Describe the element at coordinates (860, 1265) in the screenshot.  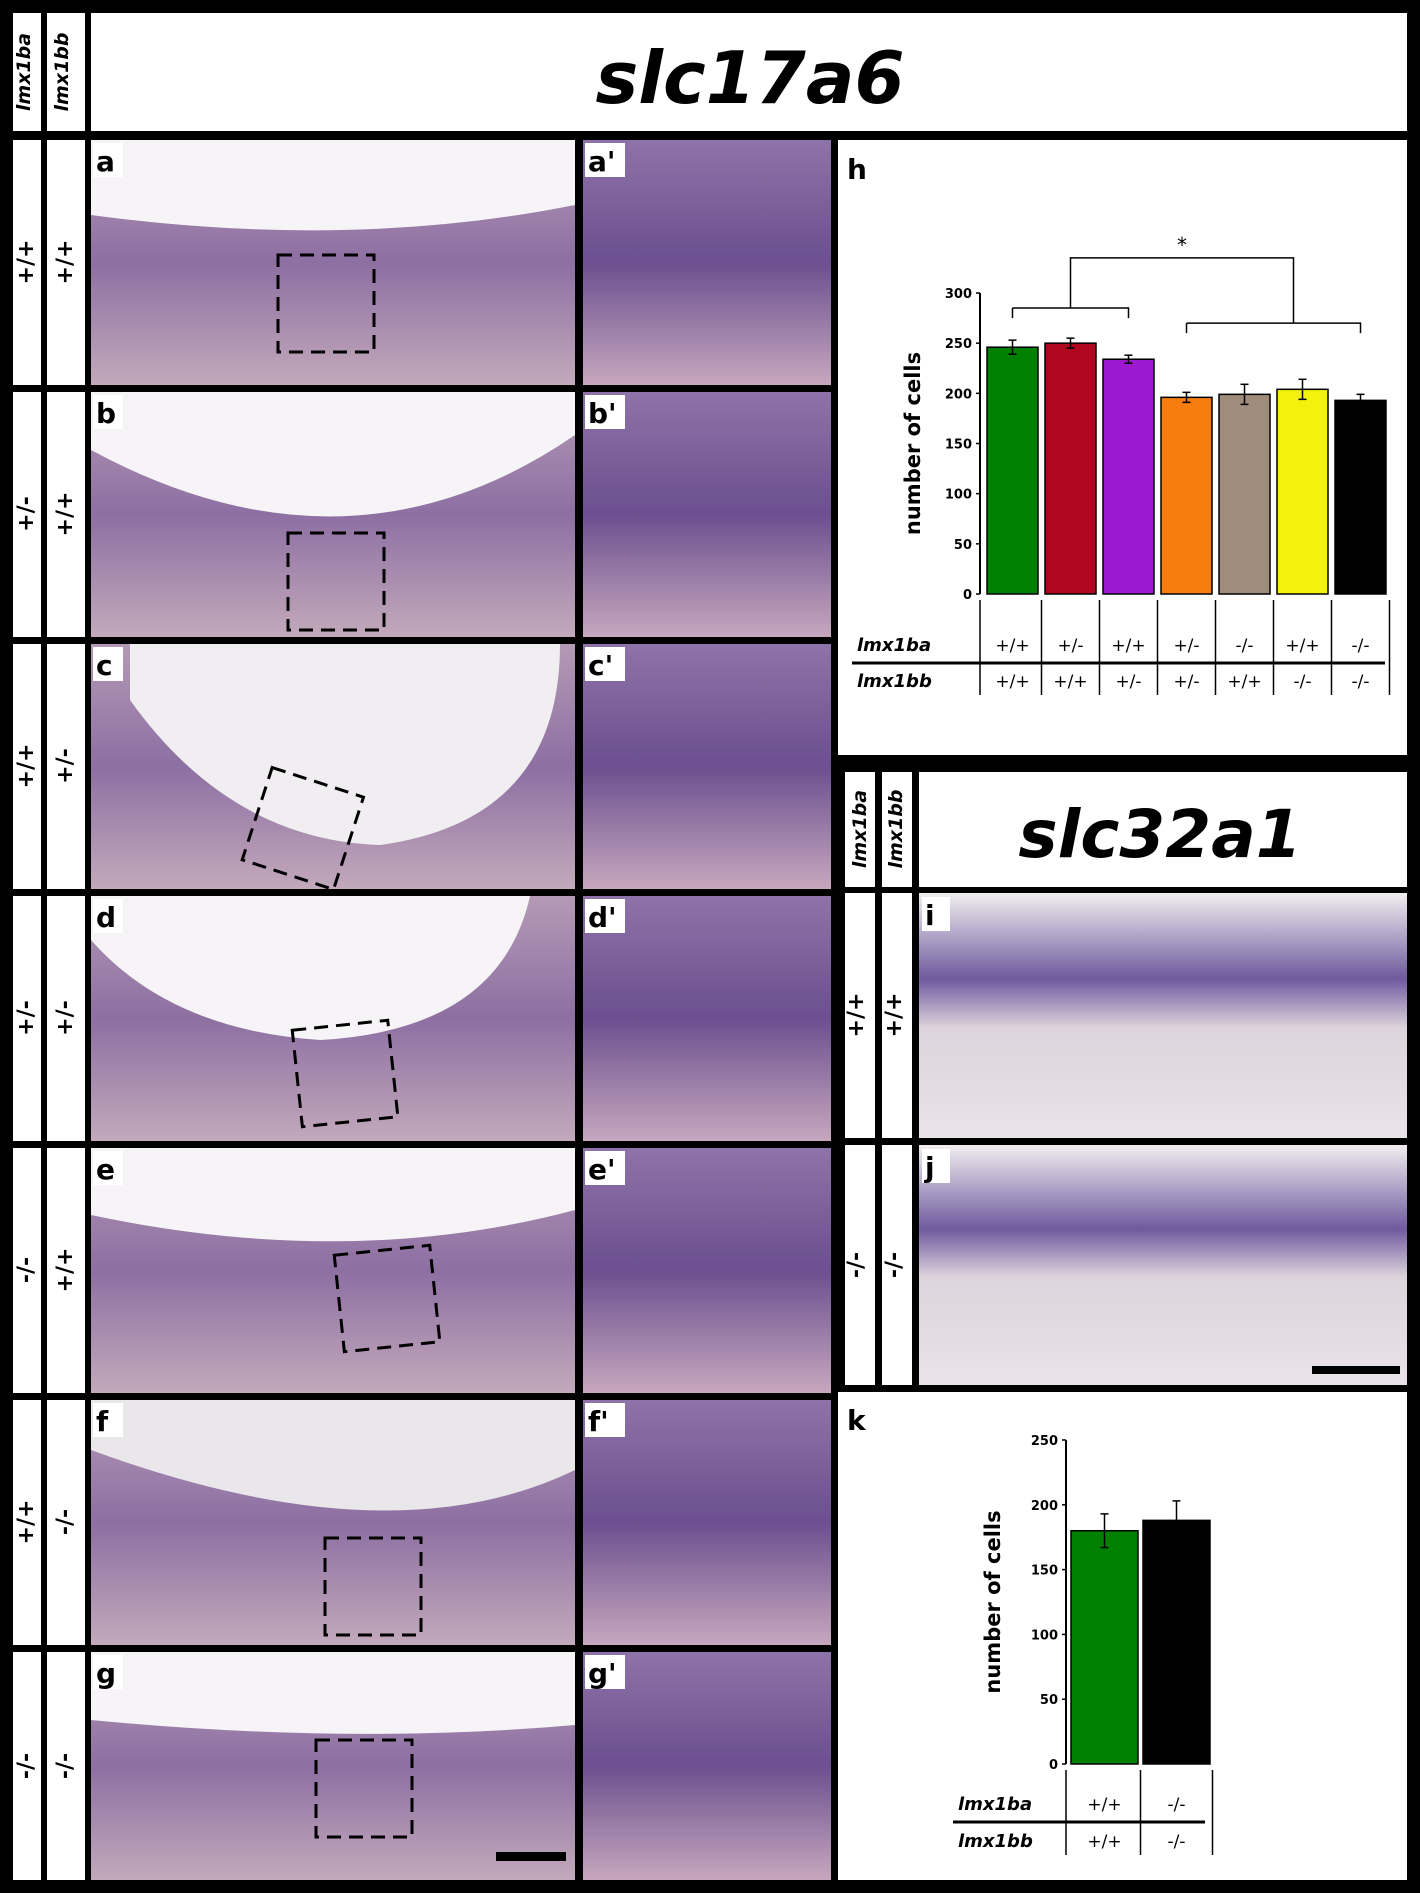
I see `row-j-lmx1ba-cell` at that location.